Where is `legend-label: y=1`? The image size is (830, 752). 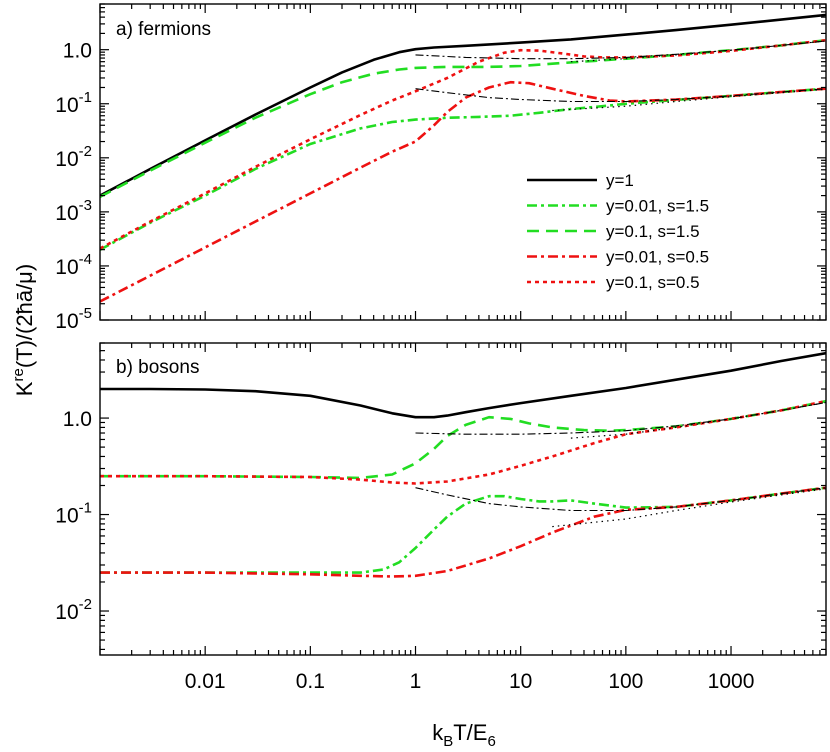
legend-label: y=1 is located at coordinates (620, 180).